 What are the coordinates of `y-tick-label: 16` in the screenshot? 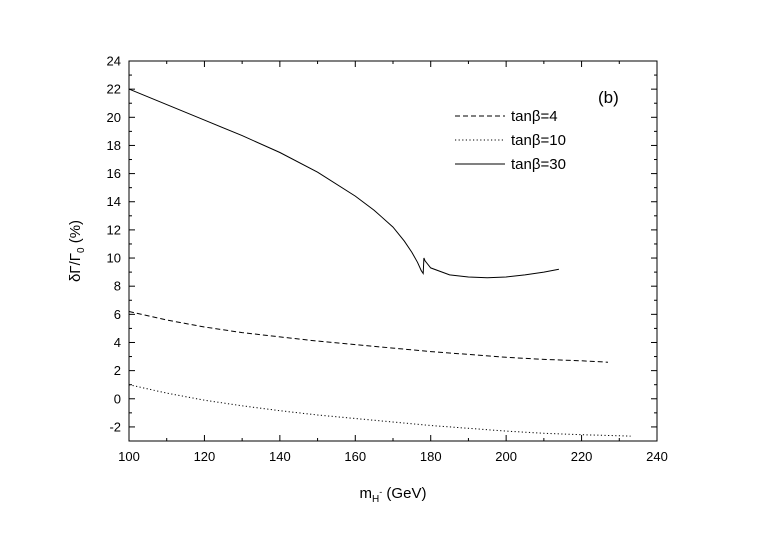 It's located at (114, 173).